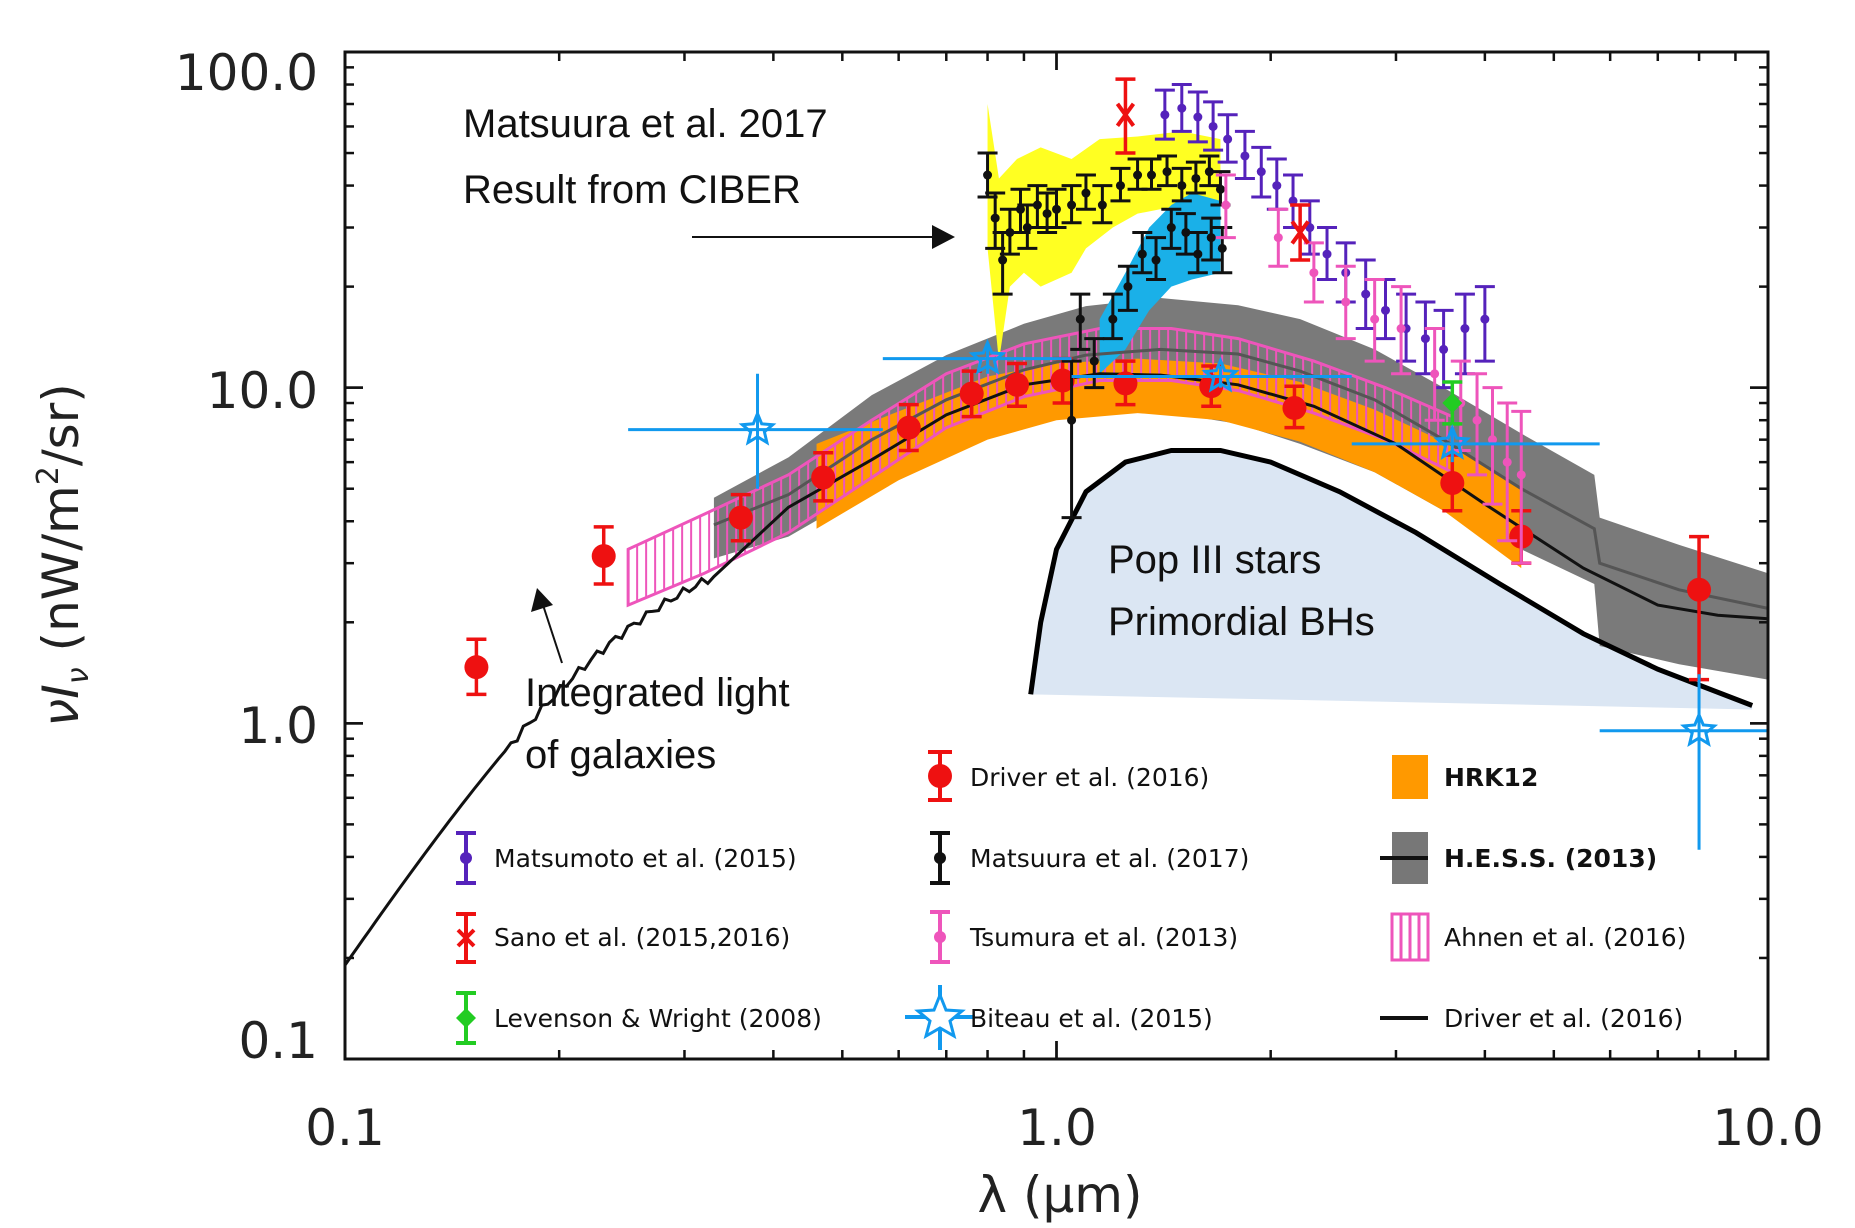 The width and height of the screenshot is (1855, 1228). Describe the element at coordinates (988, 175) in the screenshot. I see `point-1-0-marker` at that location.